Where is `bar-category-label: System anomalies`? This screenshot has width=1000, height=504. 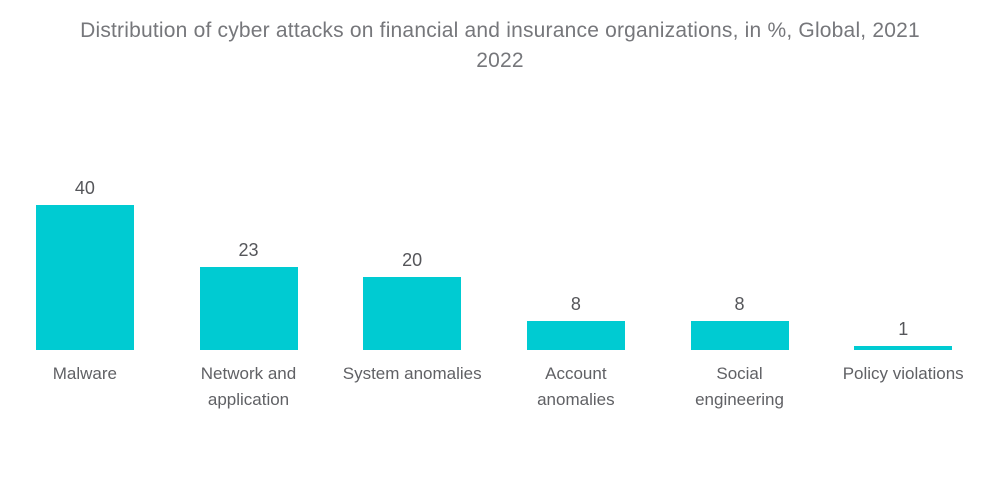 bar-category-label: System anomalies is located at coordinates (412, 373).